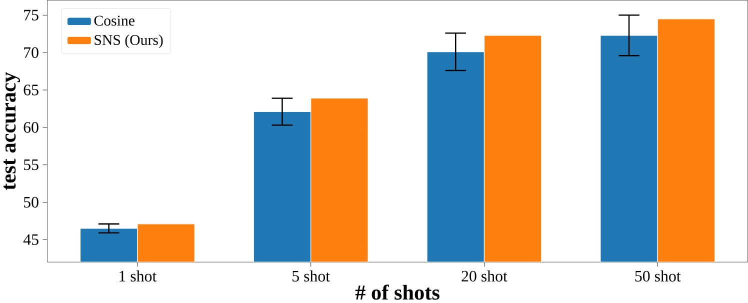  What do you see at coordinates (31, 90) in the screenshot?
I see `y-tick-label: 65` at bounding box center [31, 90].